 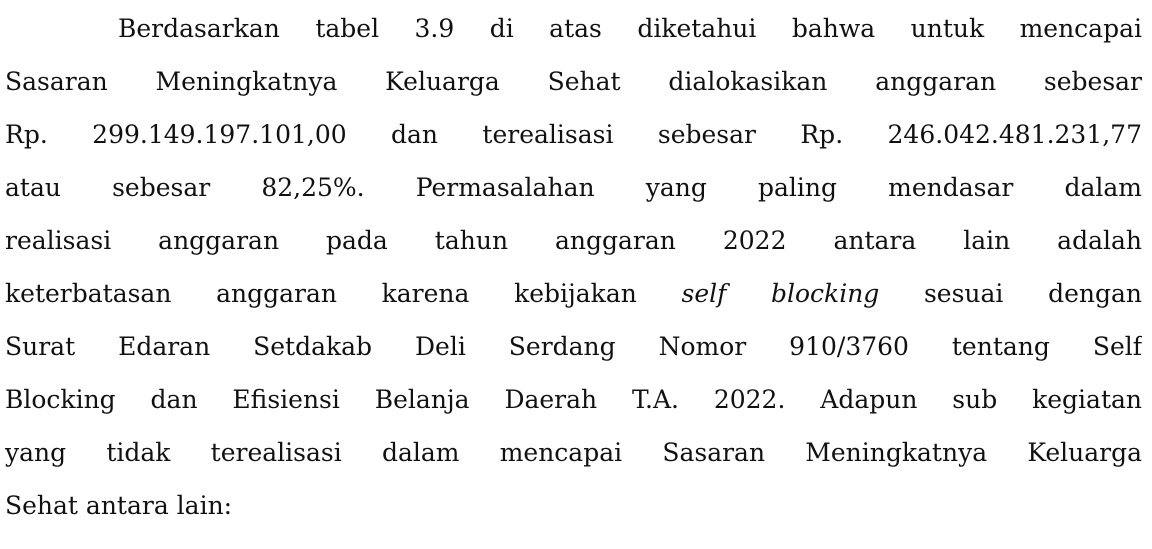 I want to click on text: sesuai dengan, so click(x=1032, y=293).